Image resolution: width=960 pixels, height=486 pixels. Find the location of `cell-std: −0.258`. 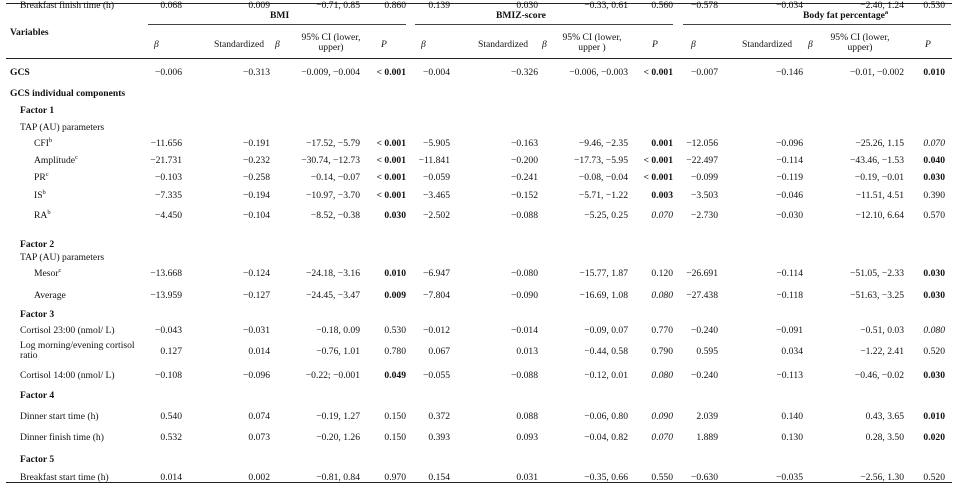

cell-std: −0.258 is located at coordinates (256, 177).